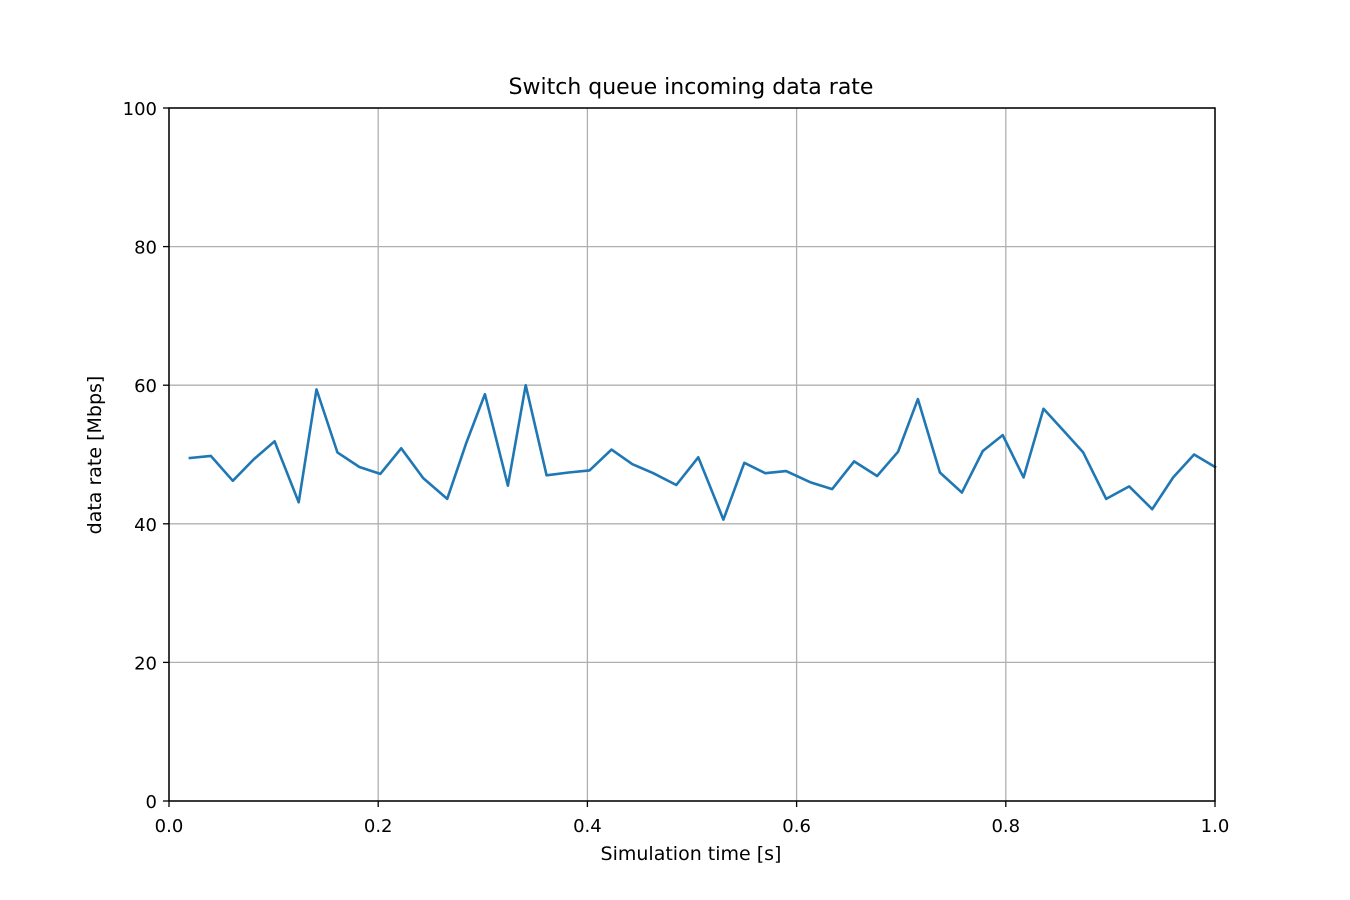 Image resolution: width=1350 pixels, height=900 pixels. Describe the element at coordinates (587, 826) in the screenshot. I see `x-tick-label: 0.4` at that location.